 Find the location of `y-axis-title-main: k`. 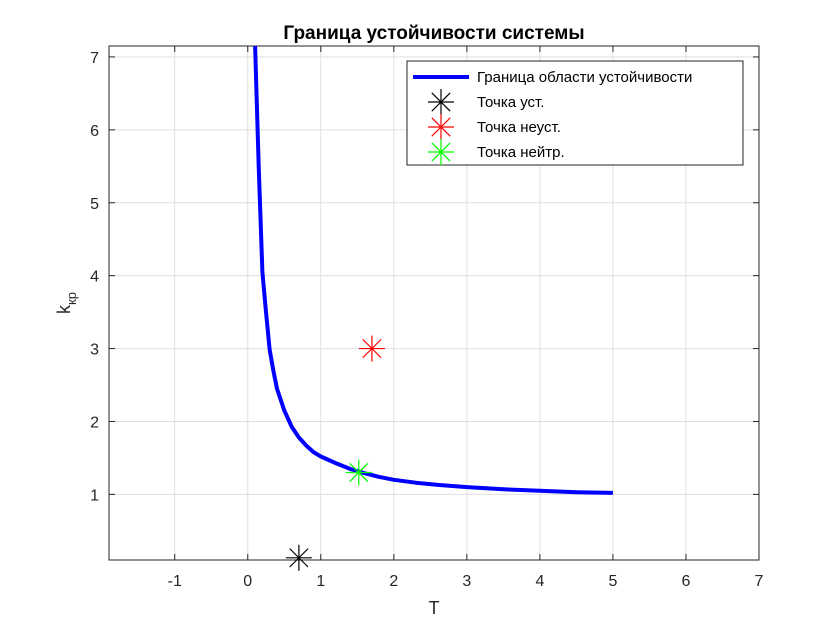

y-axis-title-main: k is located at coordinates (64, 309).